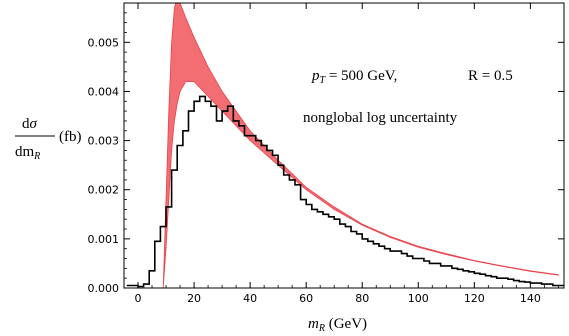  Describe the element at coordinates (138, 298) in the screenshot. I see `x-tick-label: 0` at that location.